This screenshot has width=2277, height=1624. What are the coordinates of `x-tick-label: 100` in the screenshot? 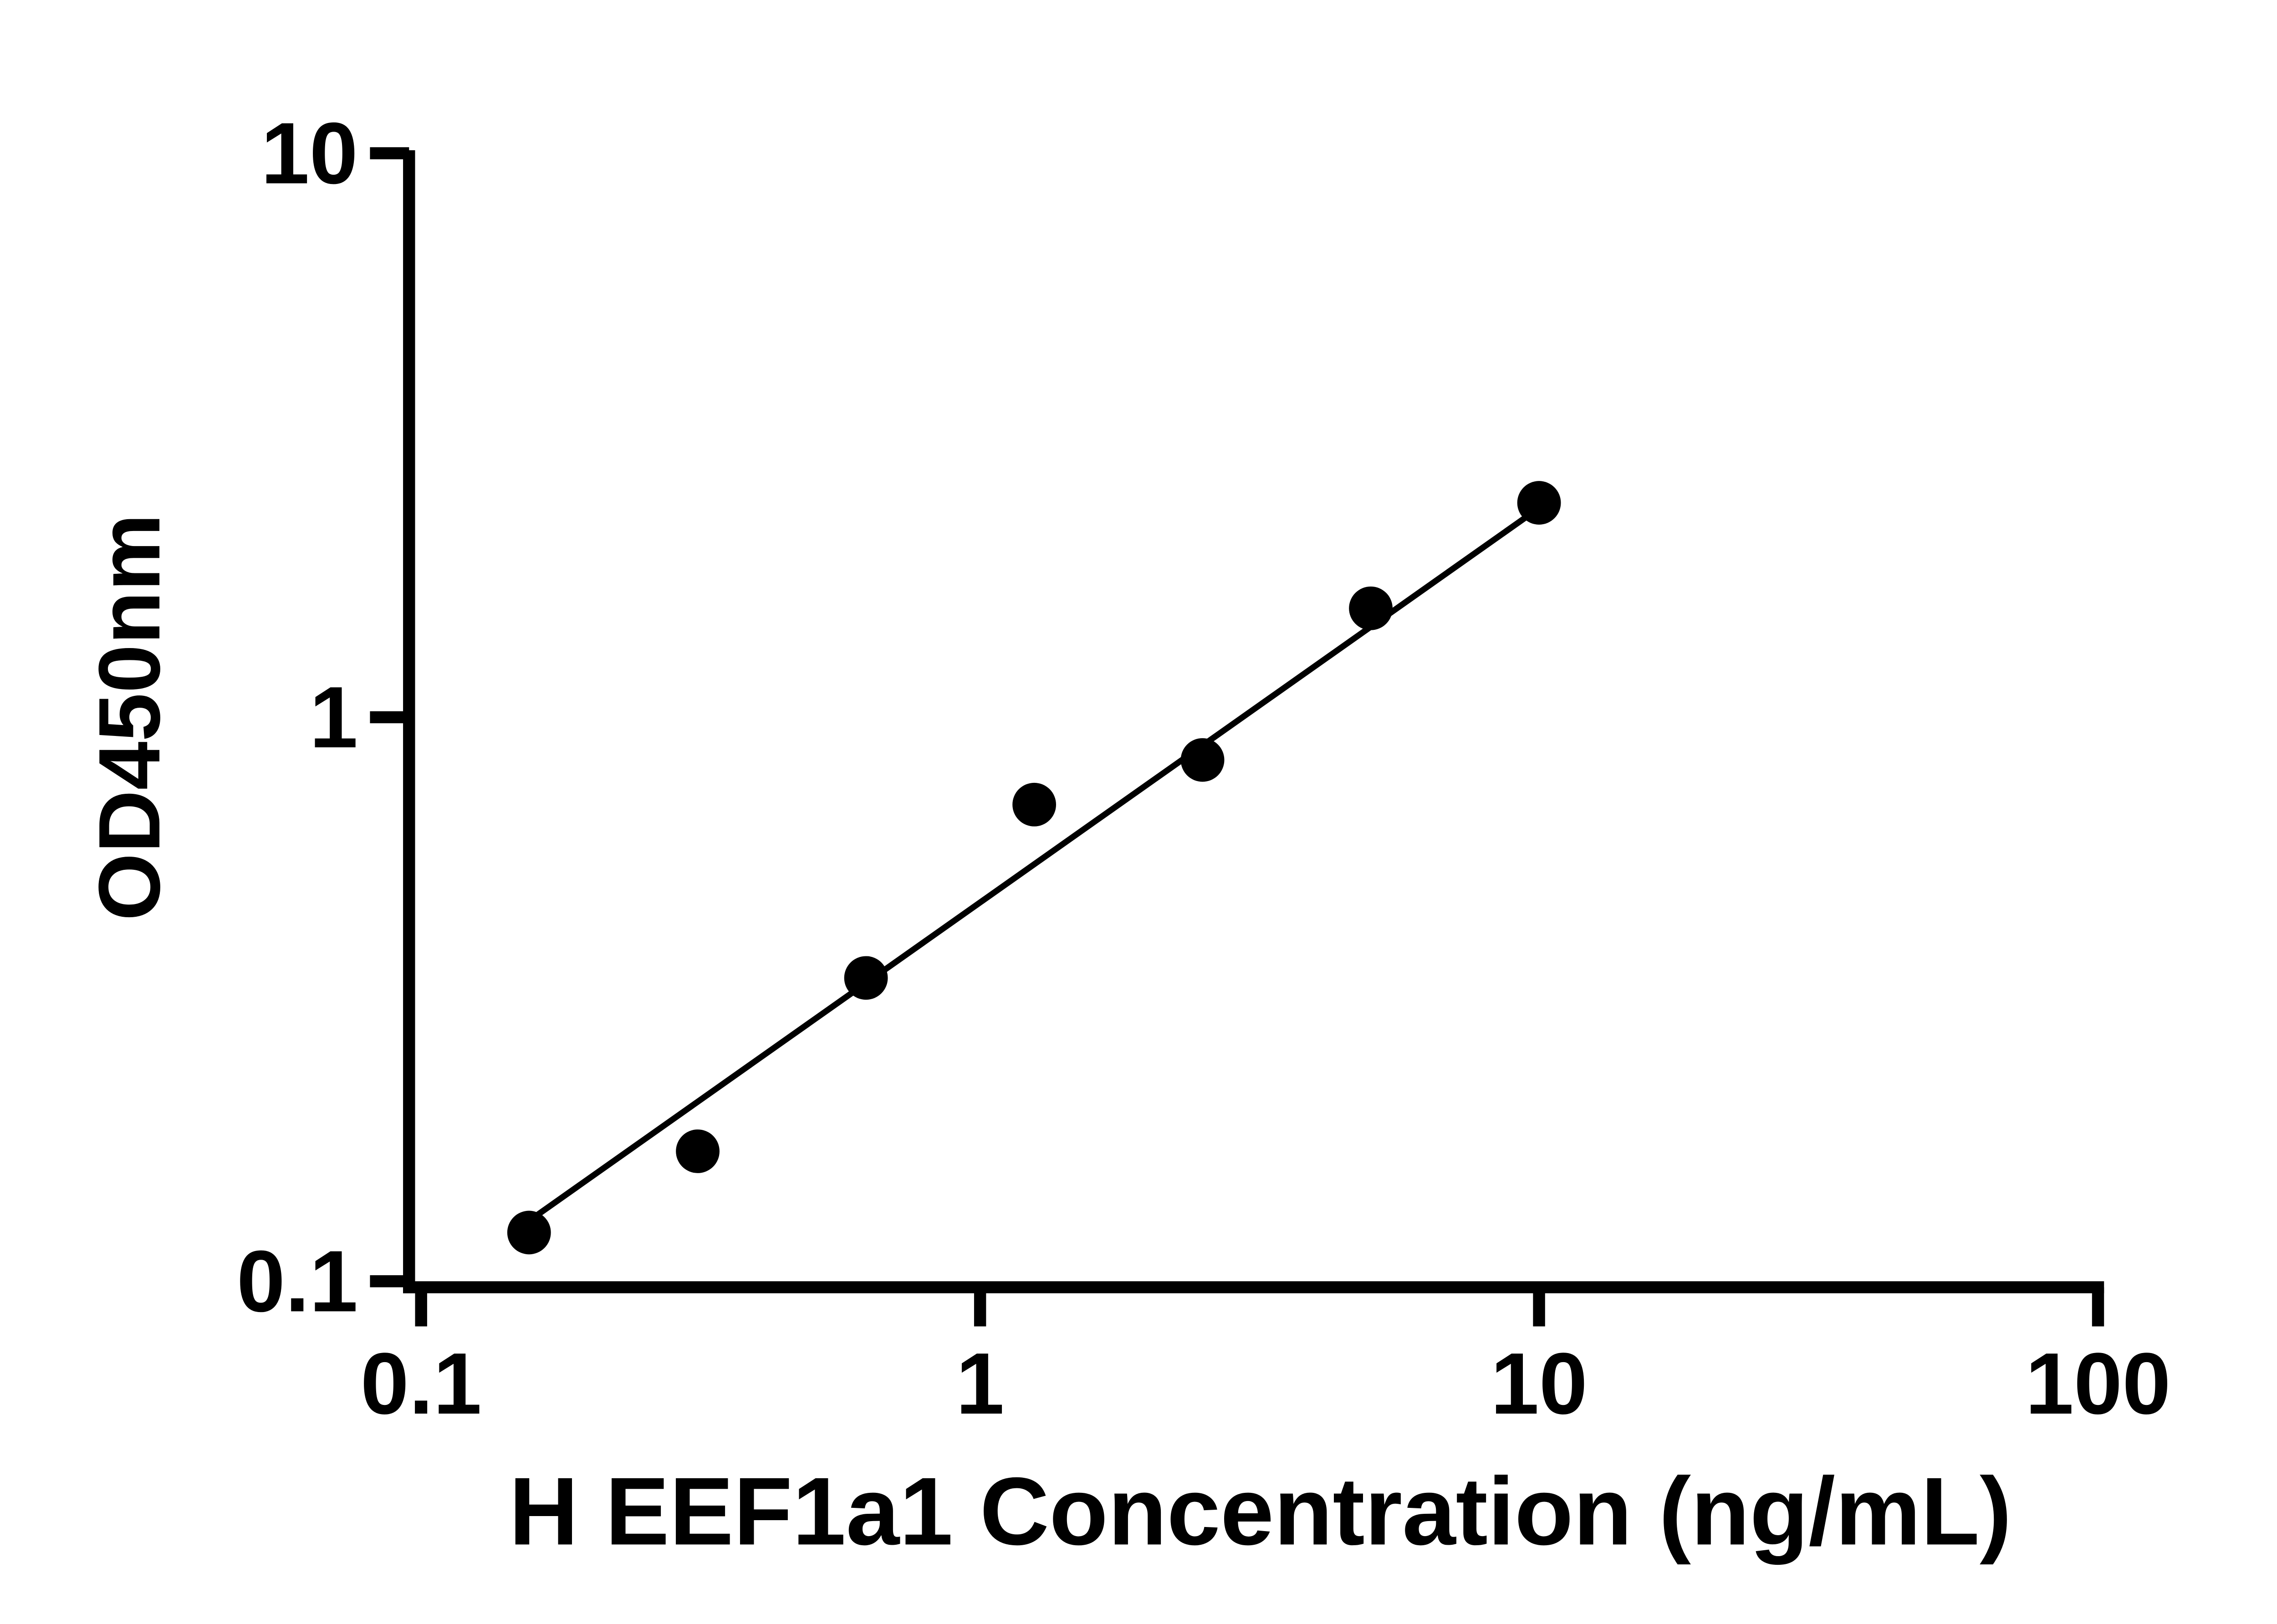 It's located at (2098, 1383).